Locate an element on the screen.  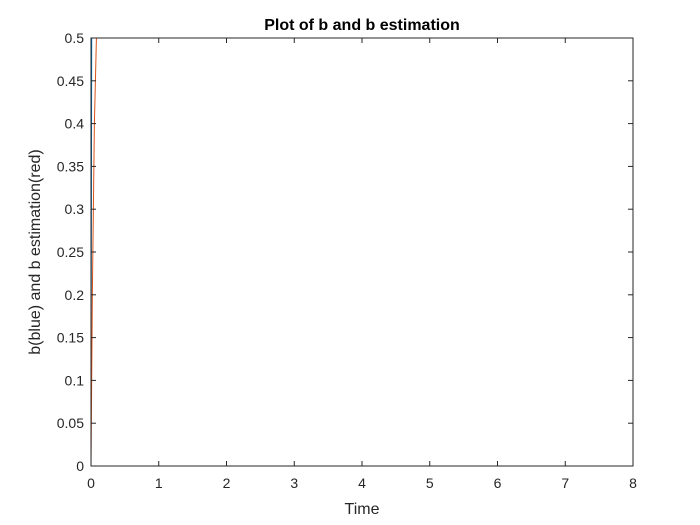
x-tick-label: 6 is located at coordinates (498, 483).